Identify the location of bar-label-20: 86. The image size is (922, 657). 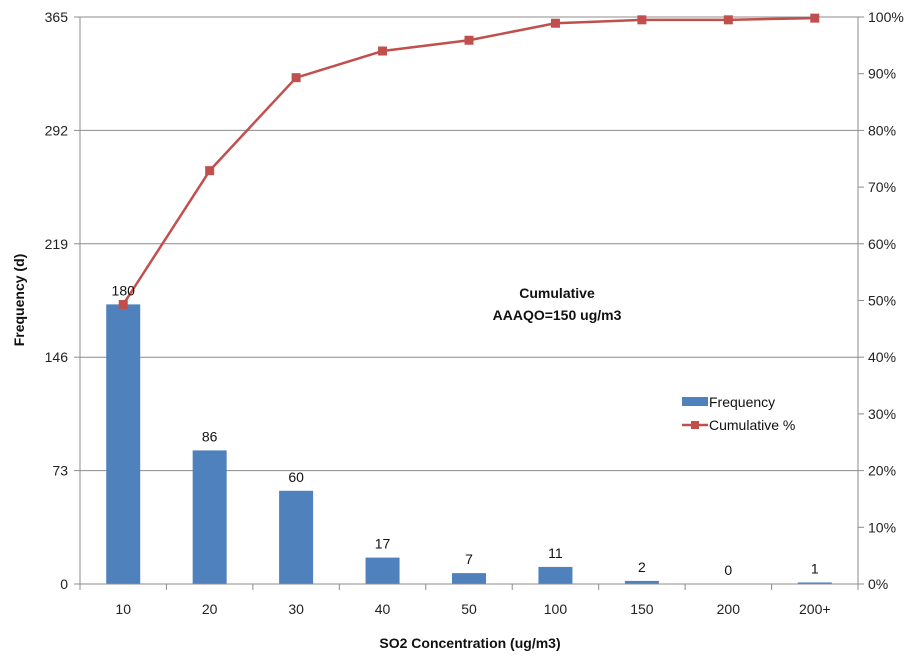
(210, 436).